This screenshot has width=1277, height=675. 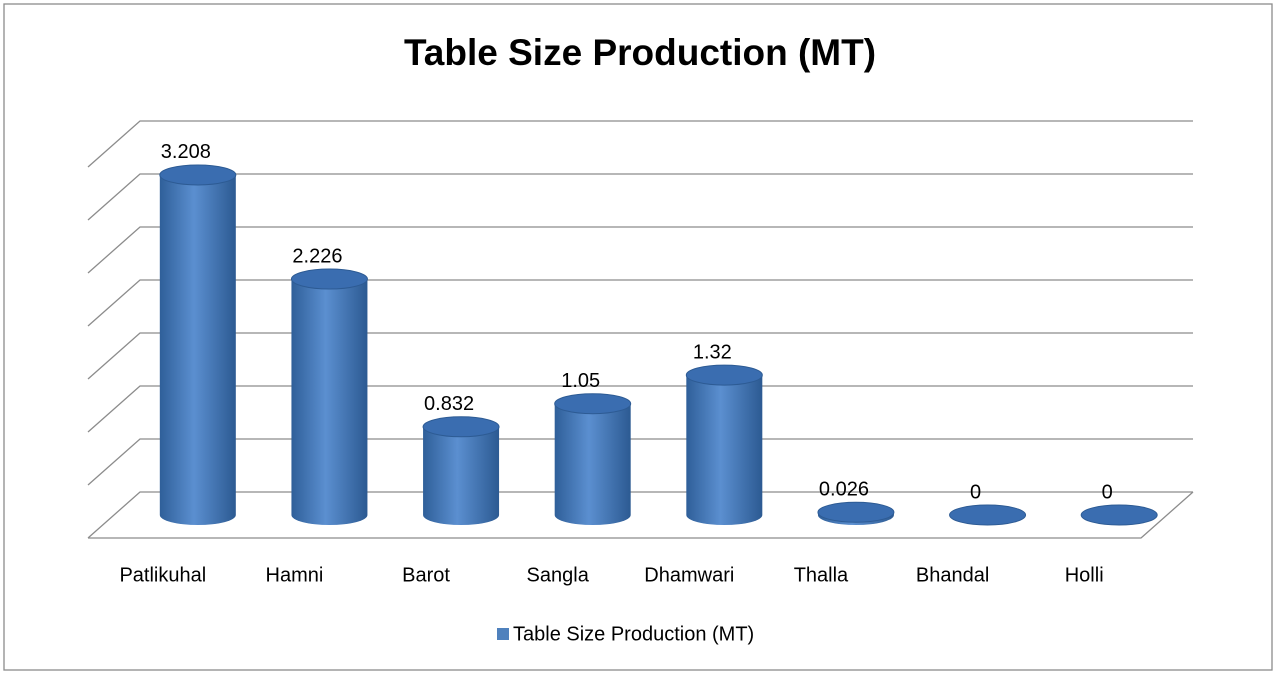 What do you see at coordinates (821, 575) in the screenshot?
I see `x-tick-label: Thalla` at bounding box center [821, 575].